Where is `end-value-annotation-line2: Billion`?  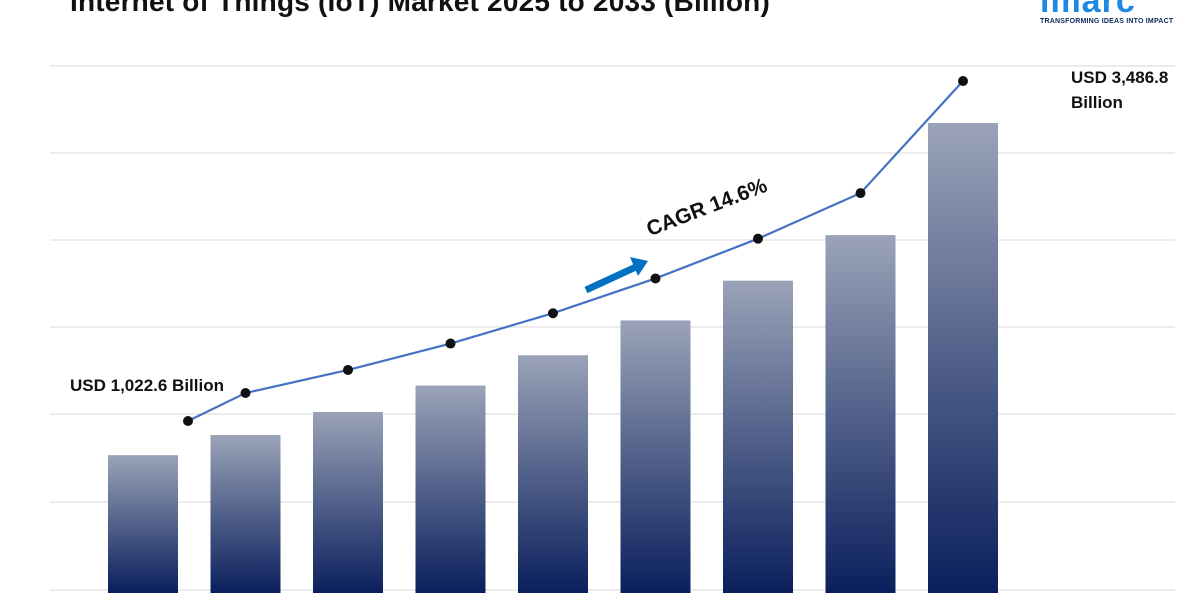
end-value-annotation-line2: Billion is located at coordinates (1097, 102).